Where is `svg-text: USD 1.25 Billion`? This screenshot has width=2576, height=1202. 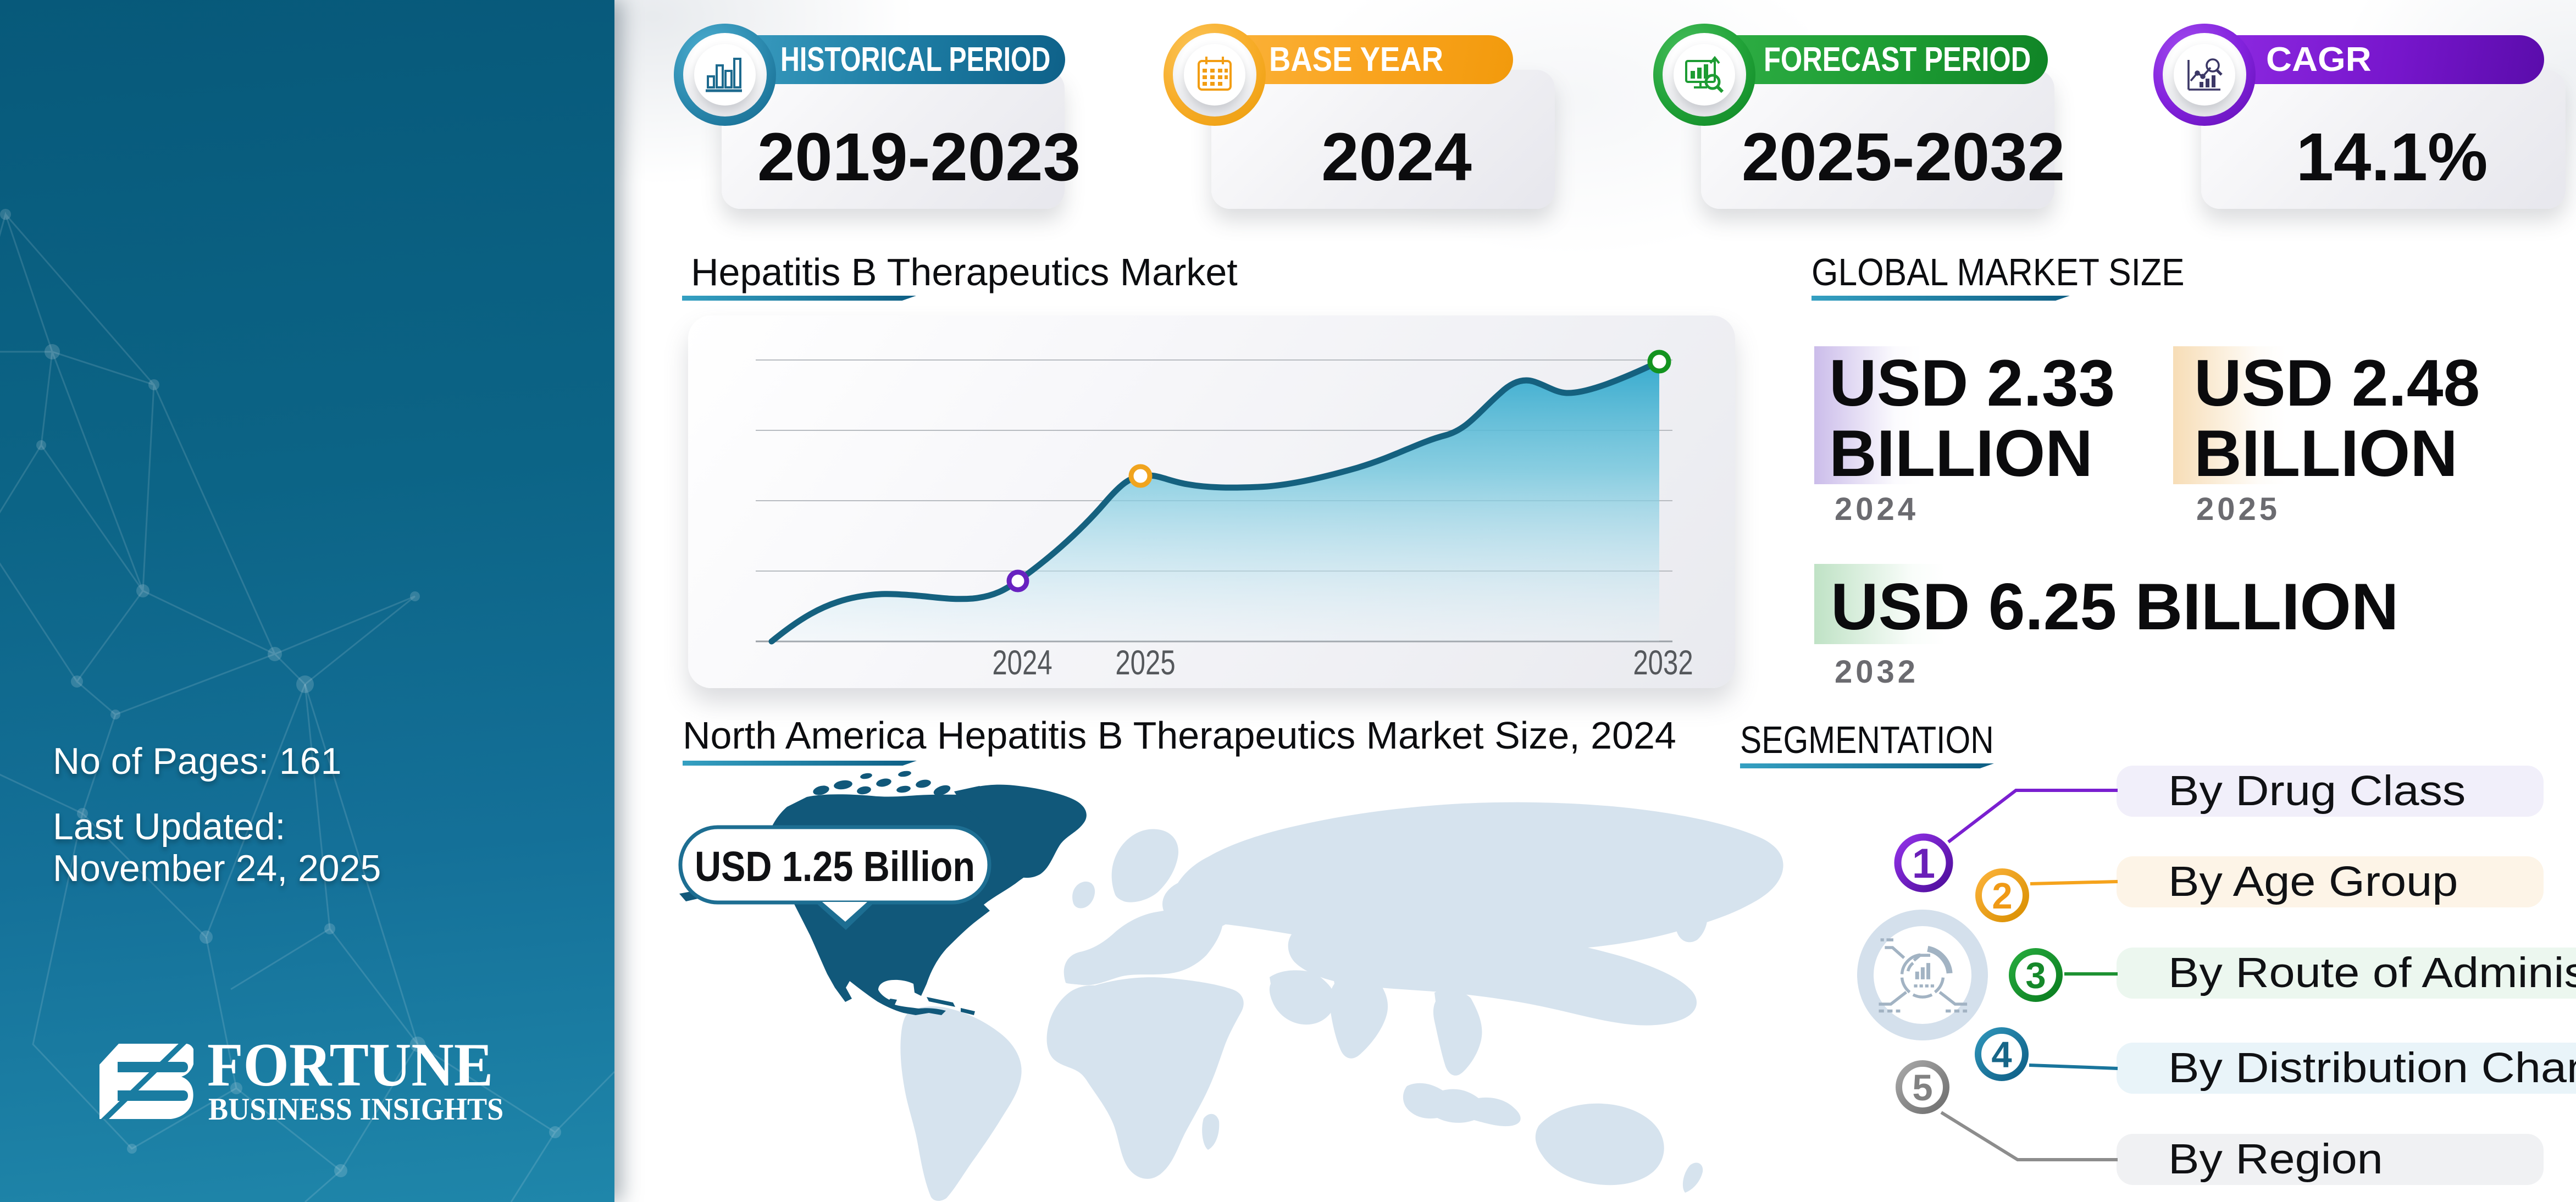 svg-text: USD 1.25 Billion is located at coordinates (835, 866).